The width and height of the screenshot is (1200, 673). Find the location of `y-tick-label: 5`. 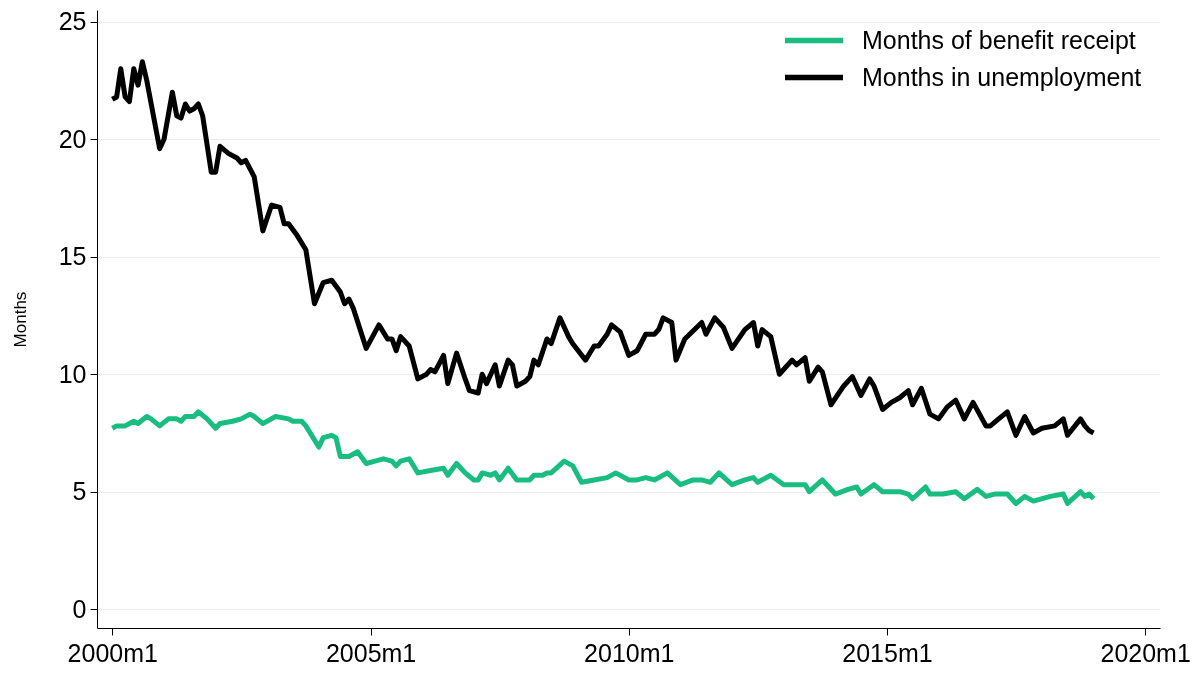

y-tick-label: 5 is located at coordinates (79, 491).